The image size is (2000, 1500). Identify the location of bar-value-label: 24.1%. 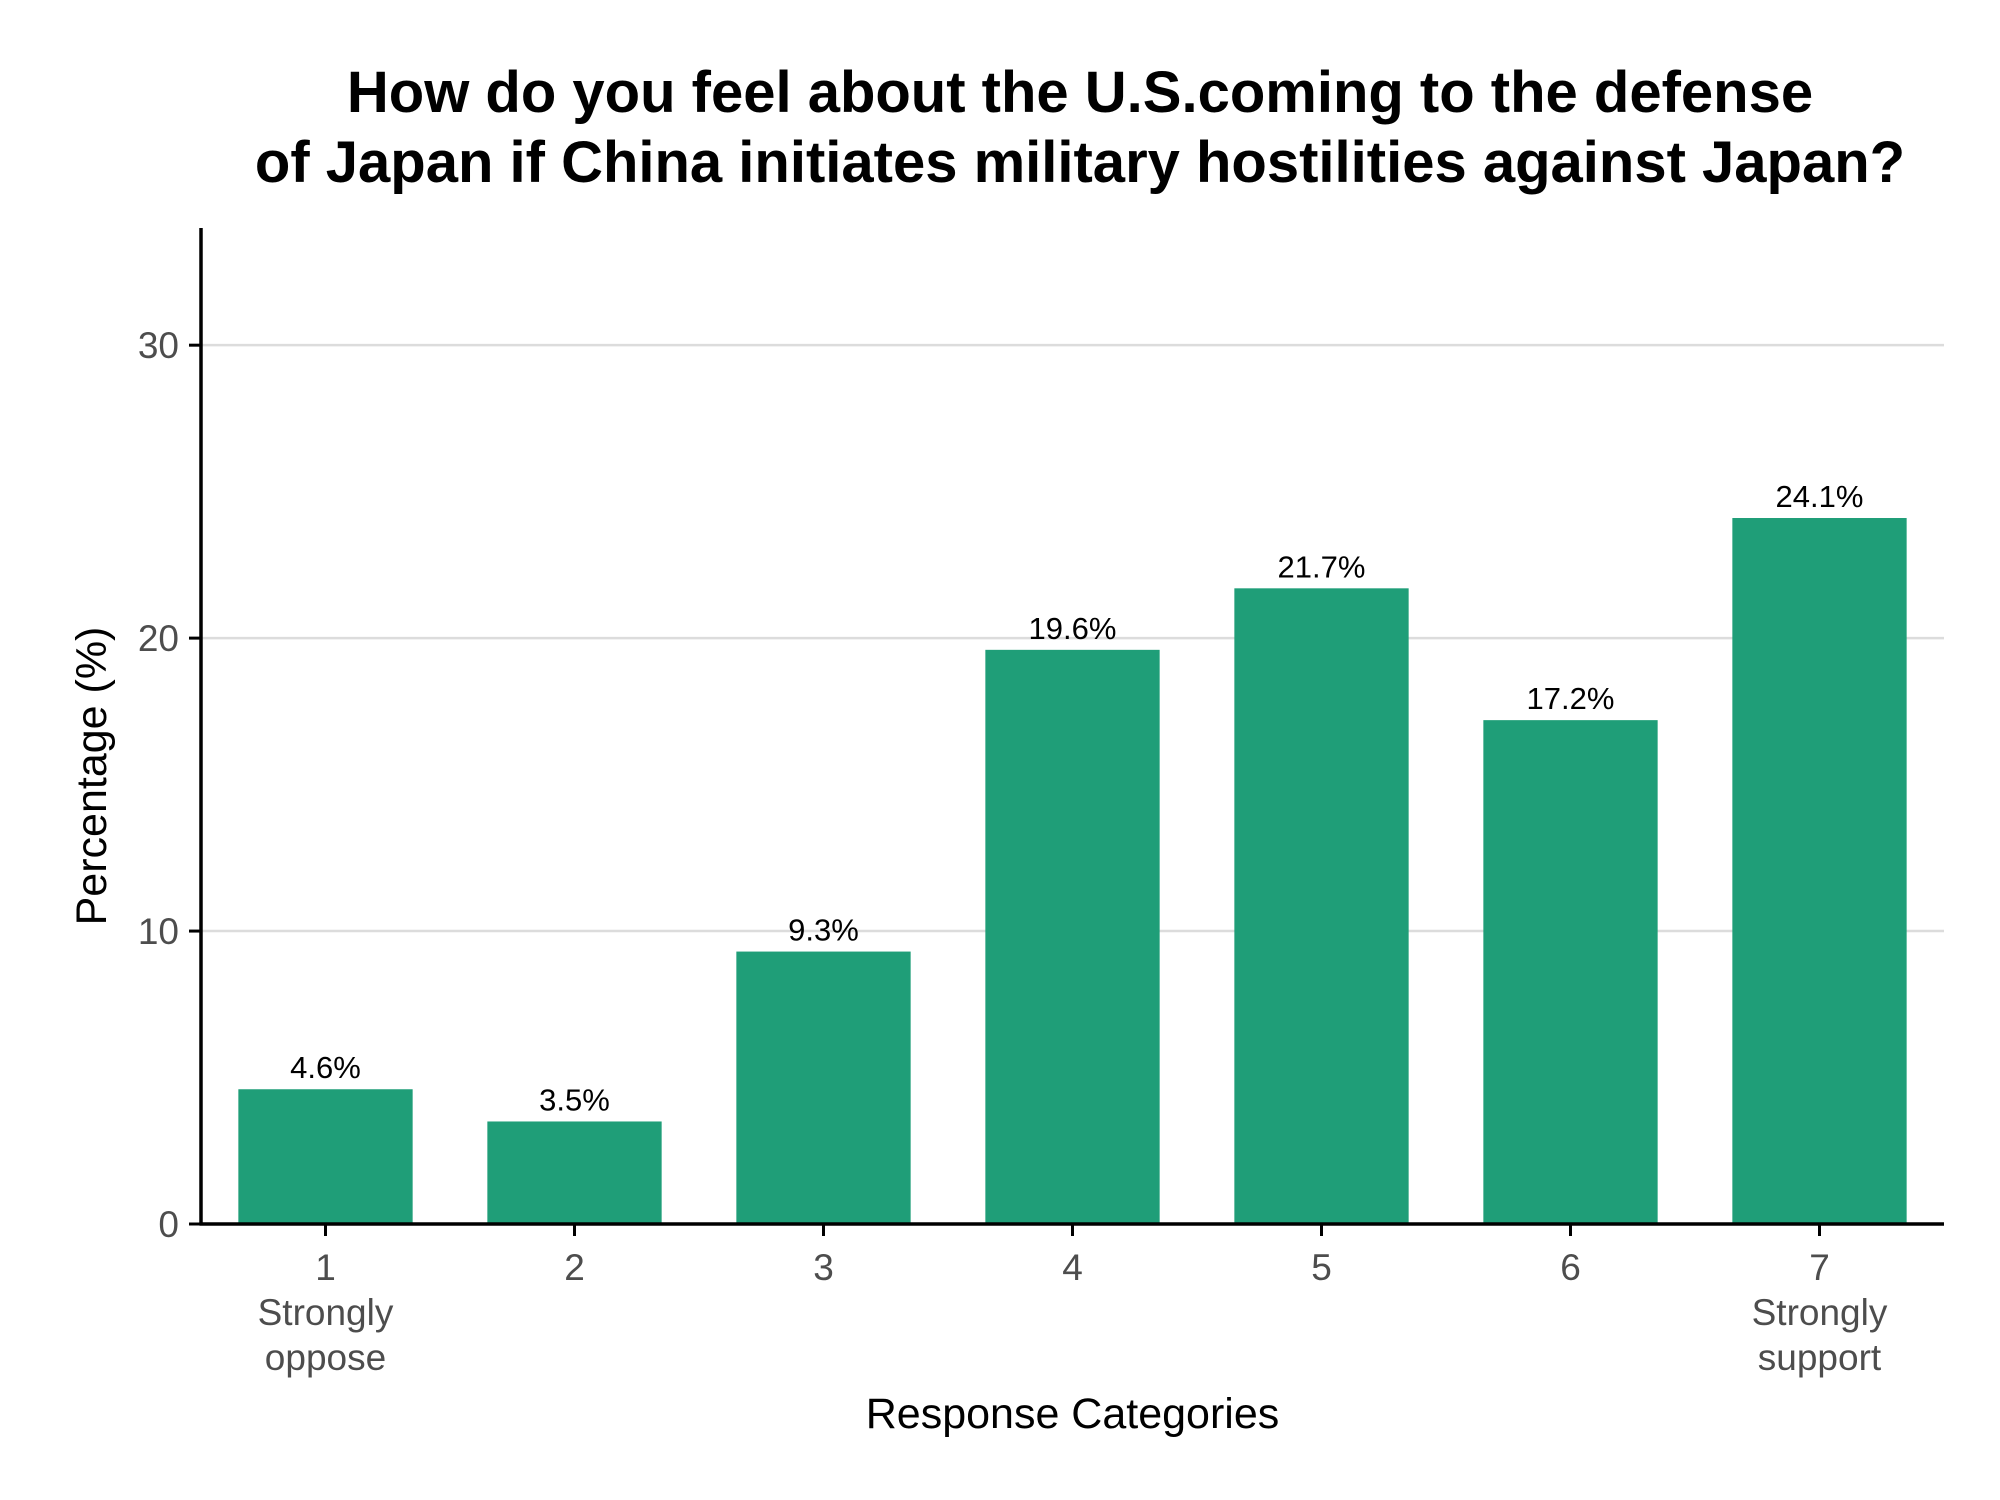
(1820, 496).